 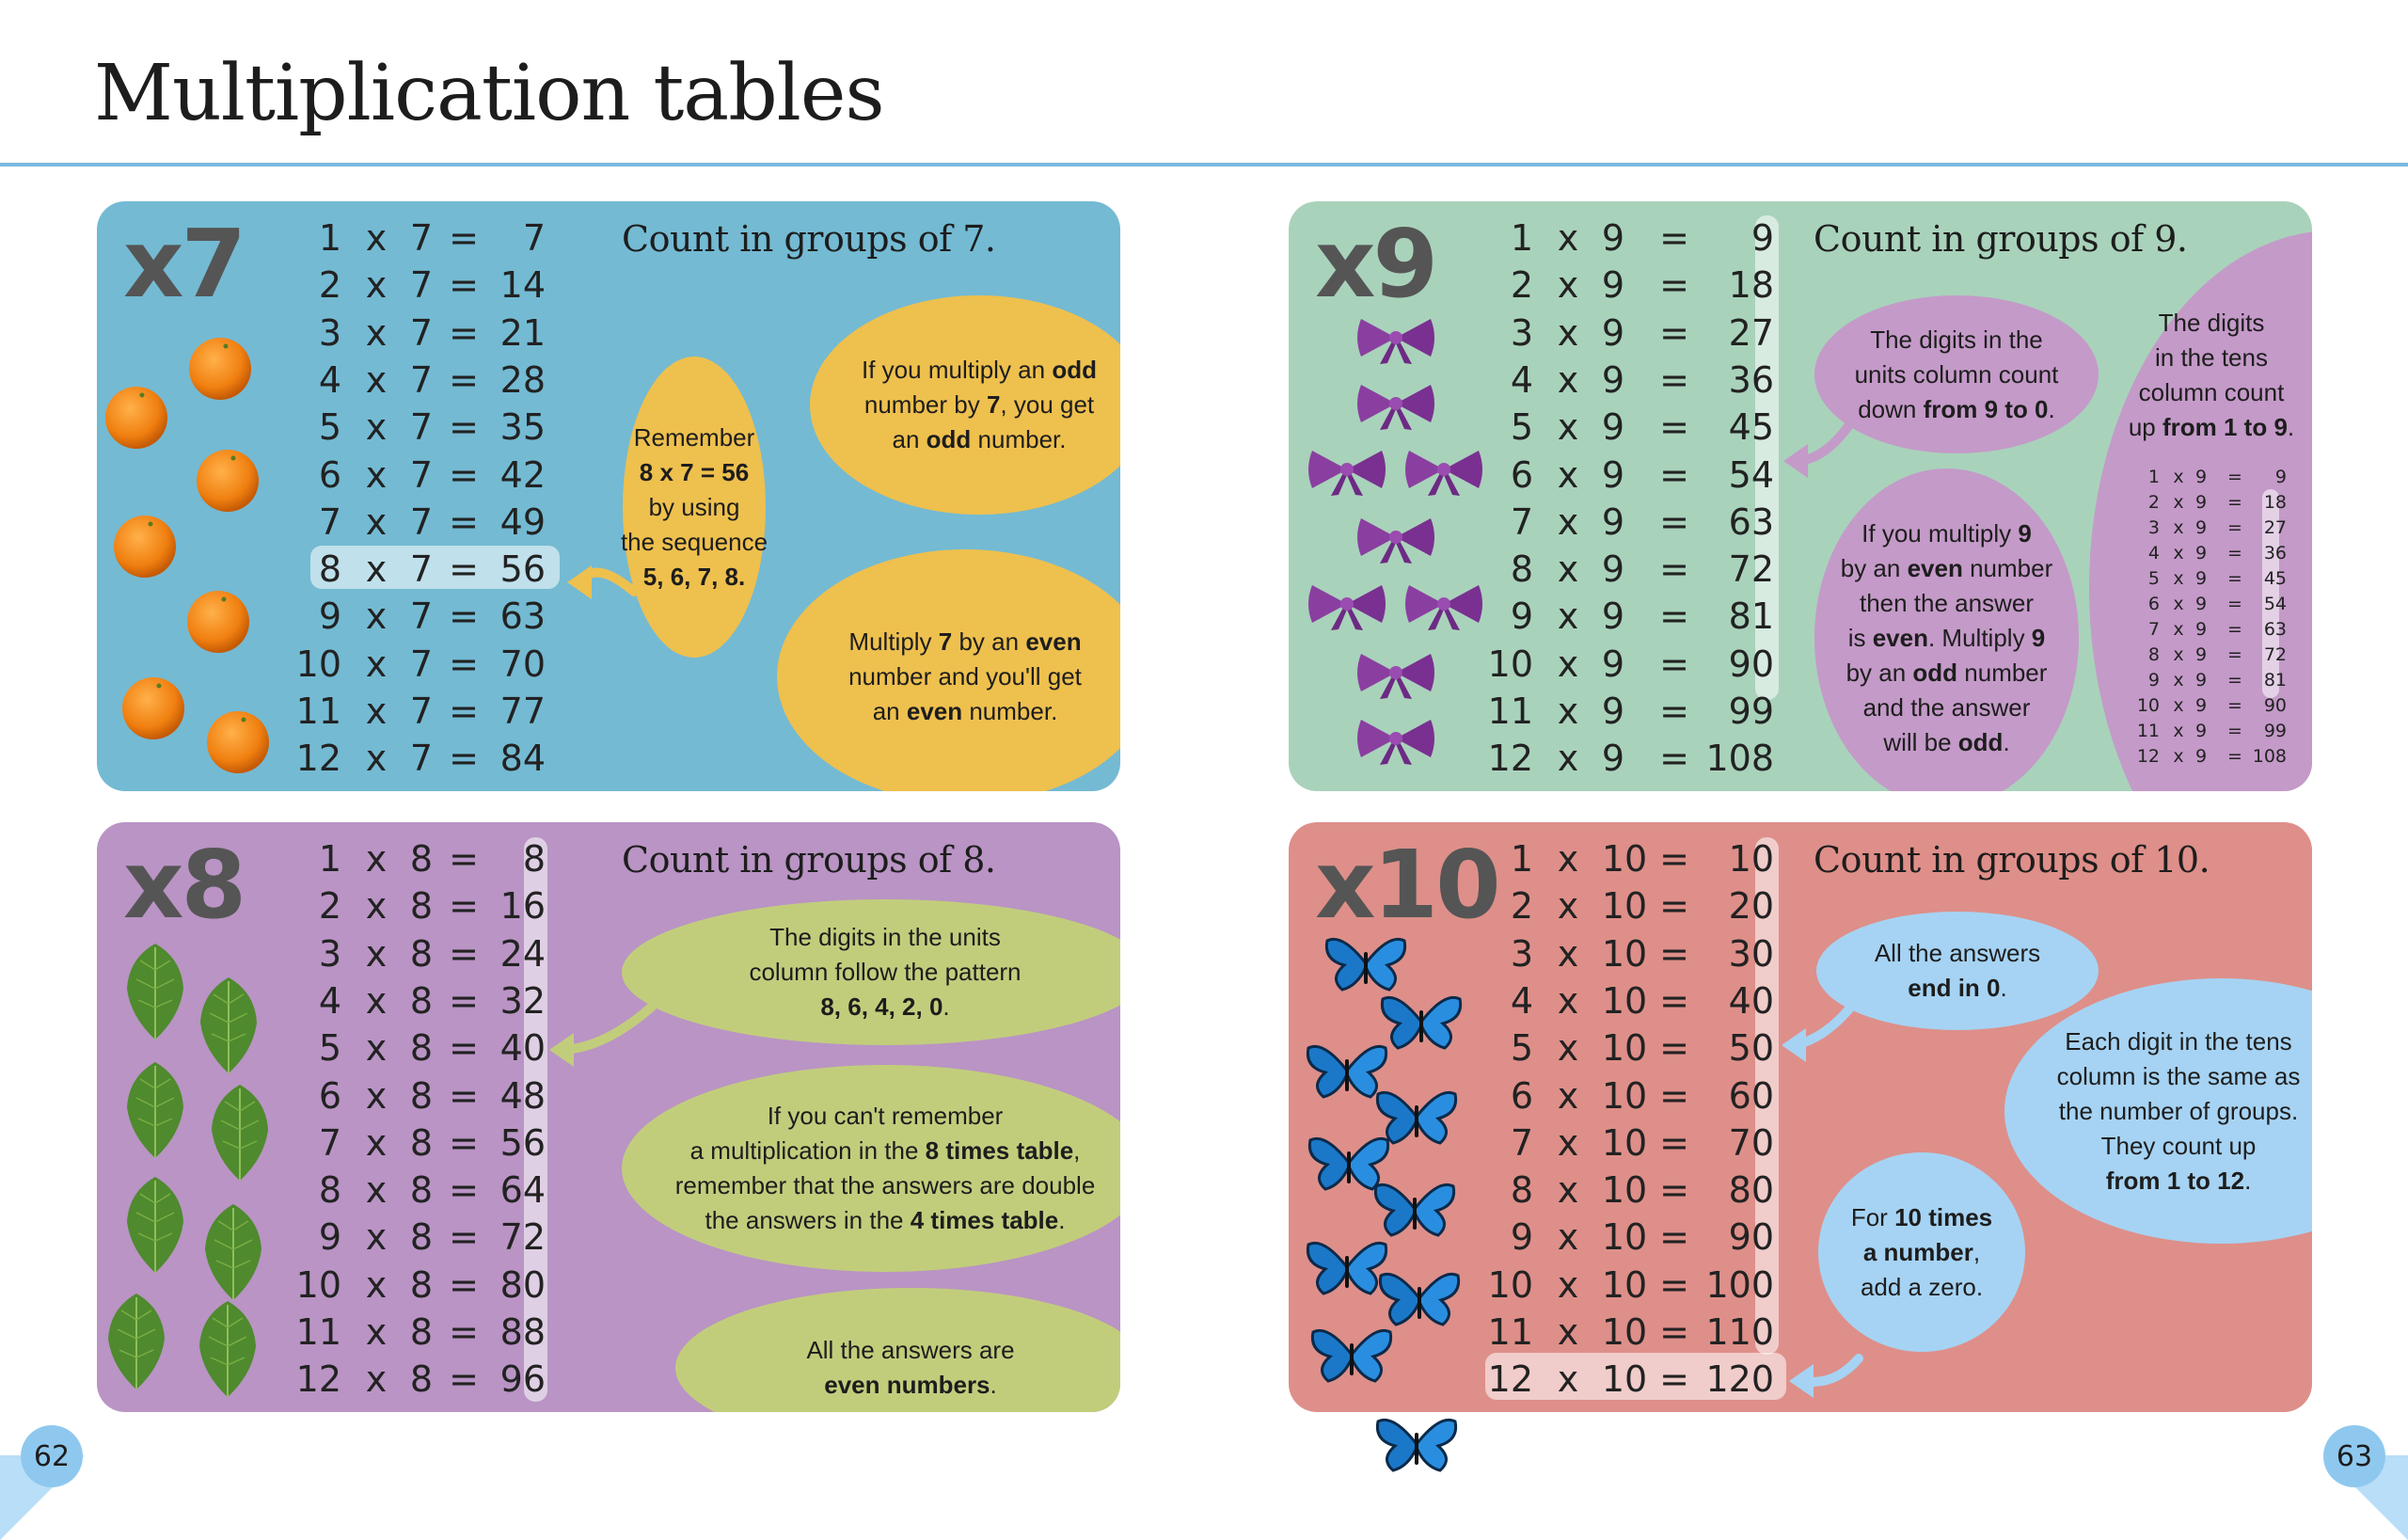 I want to click on mini-table-row: 10 x 9 = 90, so click(x=1801, y=706).